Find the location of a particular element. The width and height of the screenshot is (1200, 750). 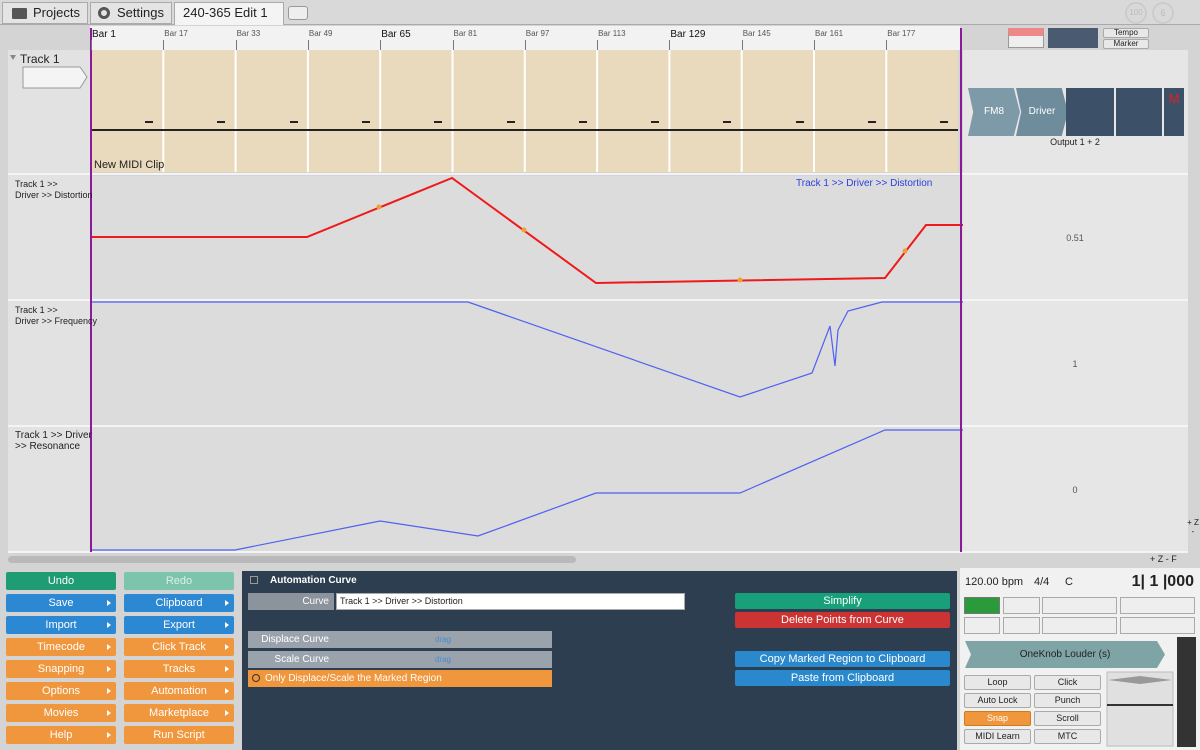

delete-button: Delete Points from Curve is located at coordinates (842, 620).